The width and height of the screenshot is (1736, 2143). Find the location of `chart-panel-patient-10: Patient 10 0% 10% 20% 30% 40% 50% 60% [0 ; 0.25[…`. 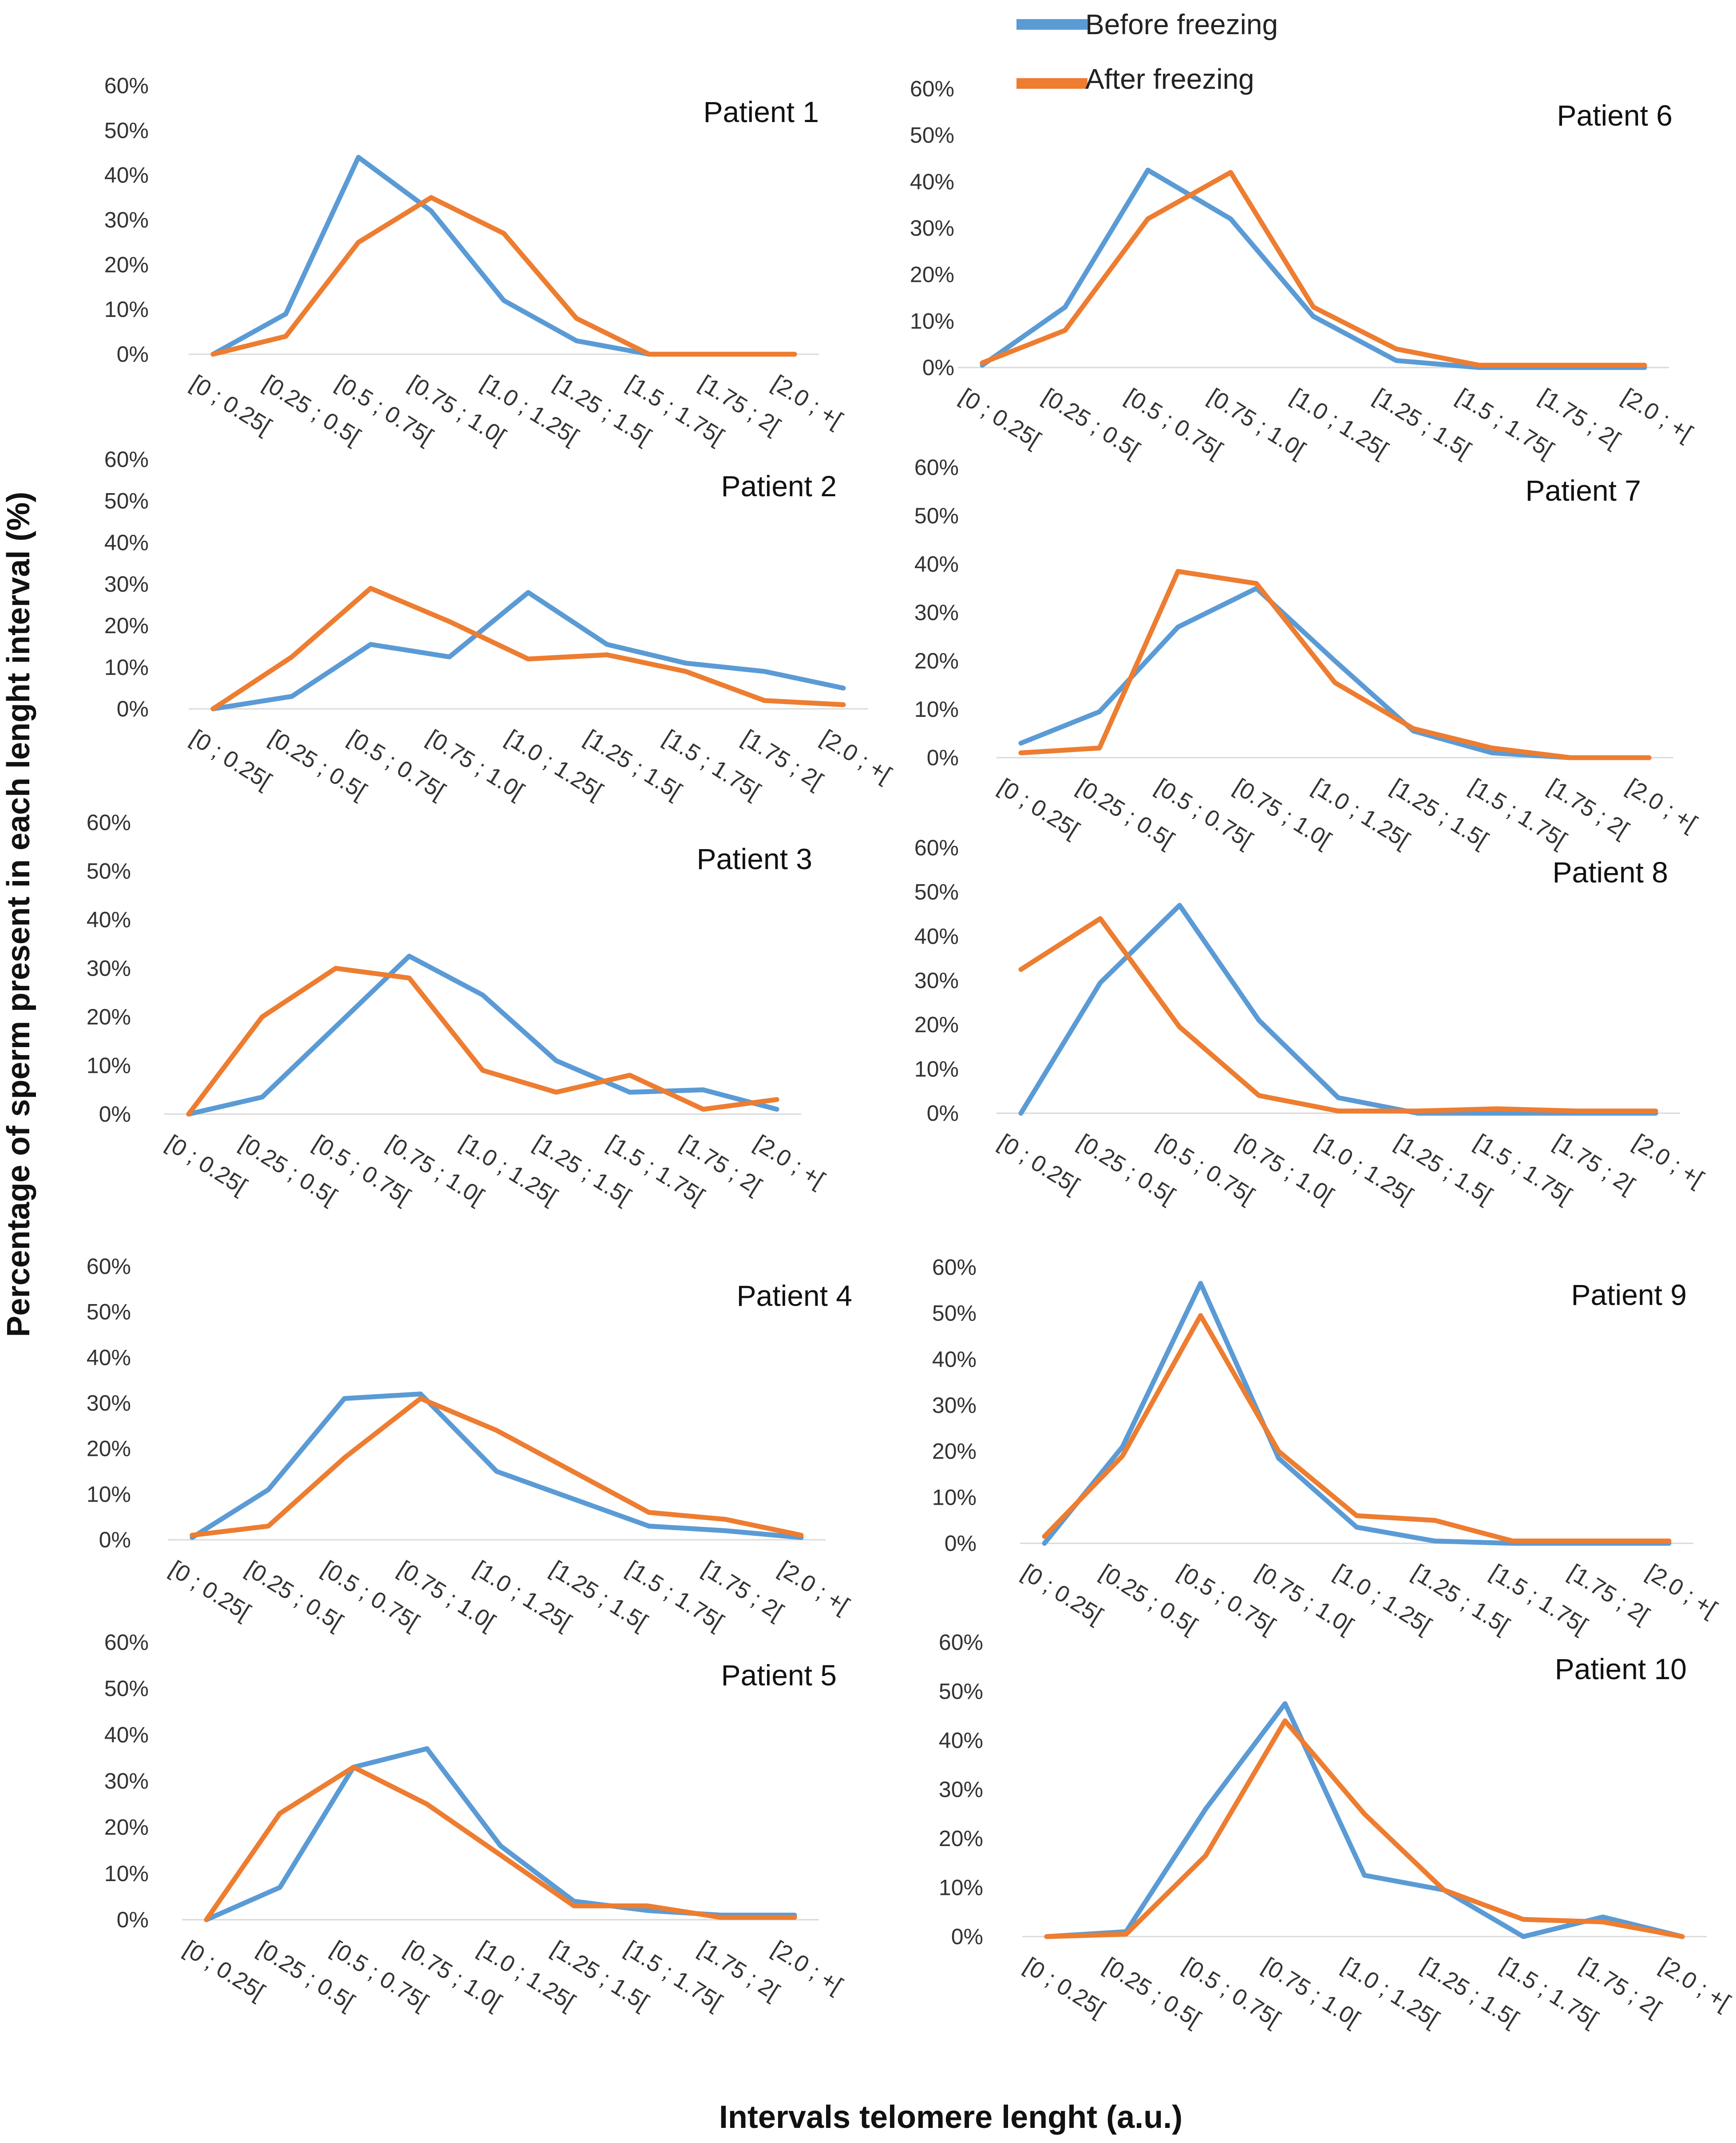

chart-panel-patient-10: Patient 10 0% 10% 20% 30% 40% 50% 60% [0 ; 0.25[… is located at coordinates (1337, 1831).